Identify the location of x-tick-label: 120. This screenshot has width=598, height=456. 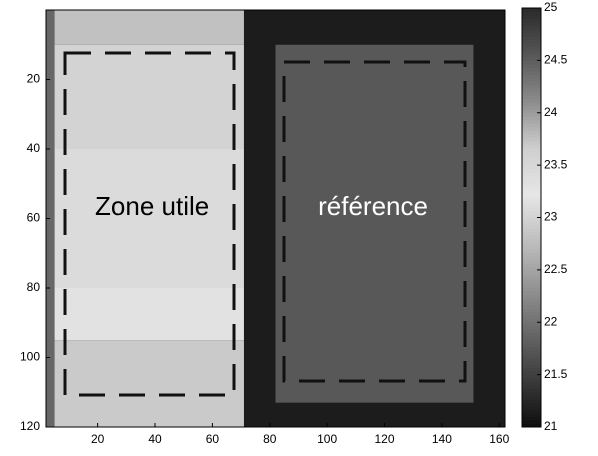
(384, 439).